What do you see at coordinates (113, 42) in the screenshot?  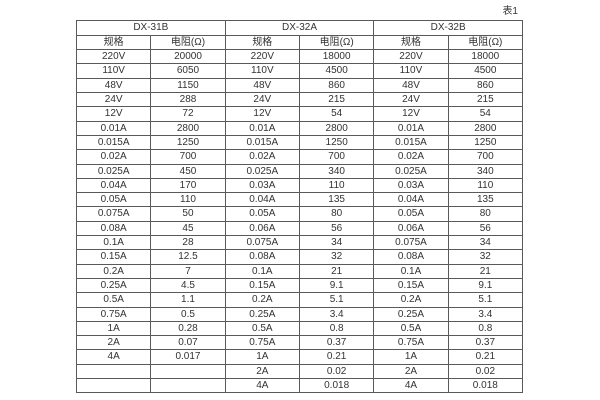 I see `col-header-spec-dx31b: 规格` at bounding box center [113, 42].